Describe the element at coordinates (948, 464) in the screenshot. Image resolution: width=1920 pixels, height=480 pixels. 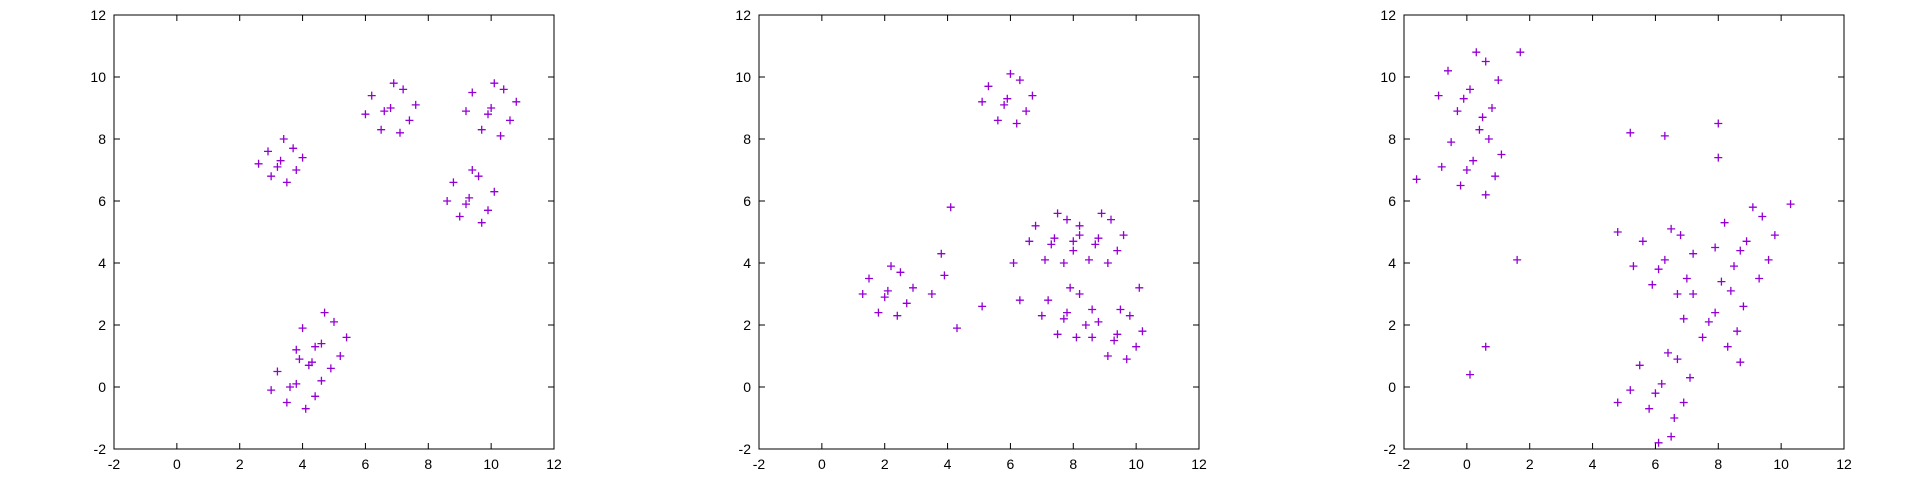
I see `x-tick-label: 4` at that location.